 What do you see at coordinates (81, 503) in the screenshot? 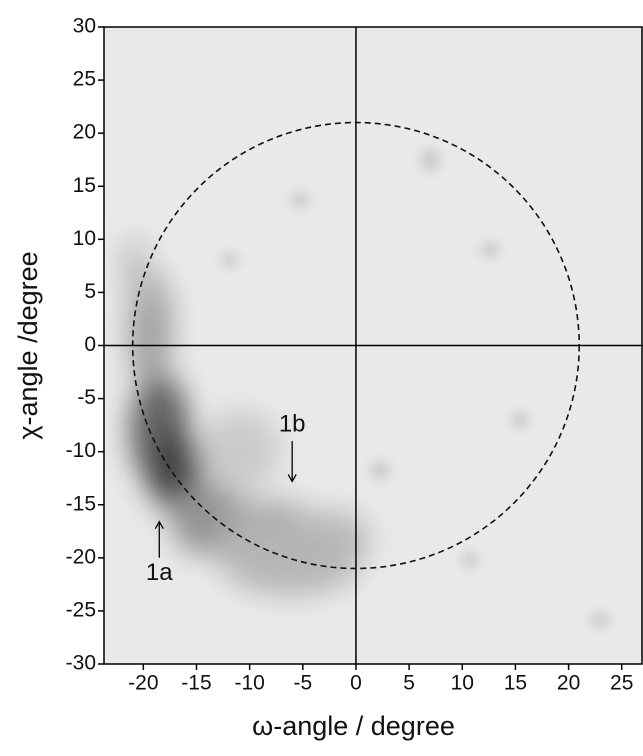
I see `y-tick-label: -15` at bounding box center [81, 503].